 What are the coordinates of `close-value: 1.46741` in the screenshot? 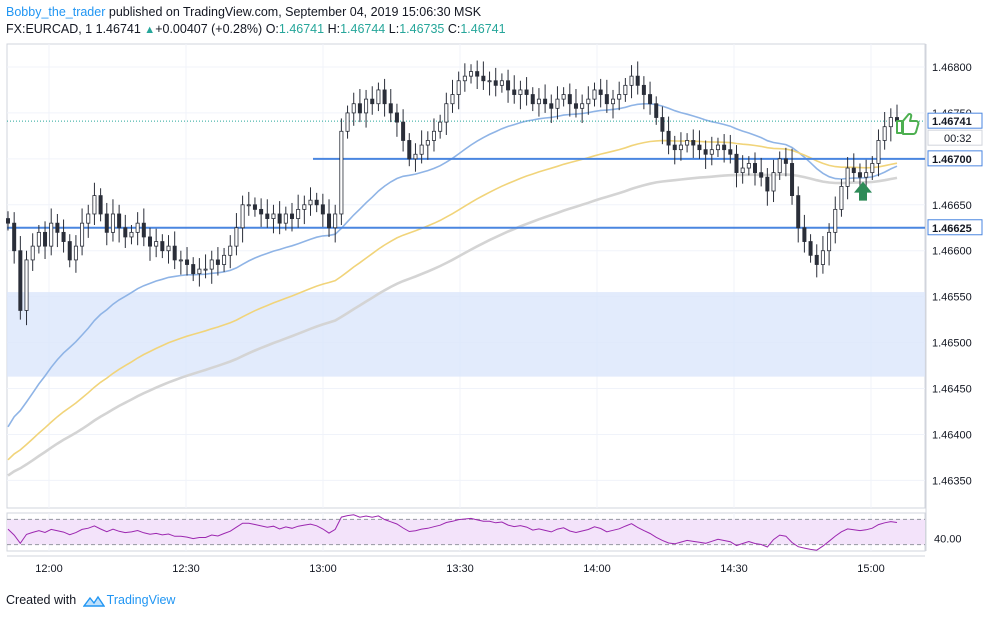 It's located at (483, 29).